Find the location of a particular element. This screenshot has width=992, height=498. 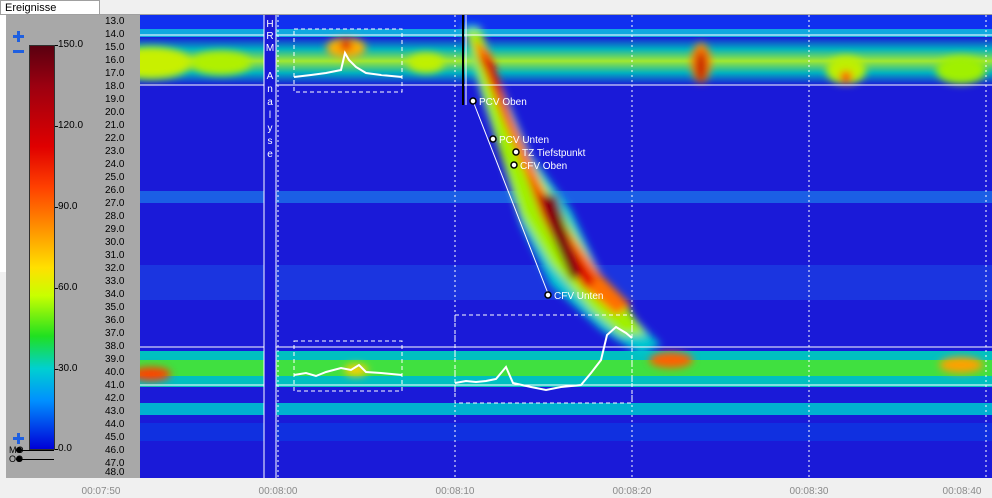

y-axis-label: 15.0 is located at coordinates (115, 47).